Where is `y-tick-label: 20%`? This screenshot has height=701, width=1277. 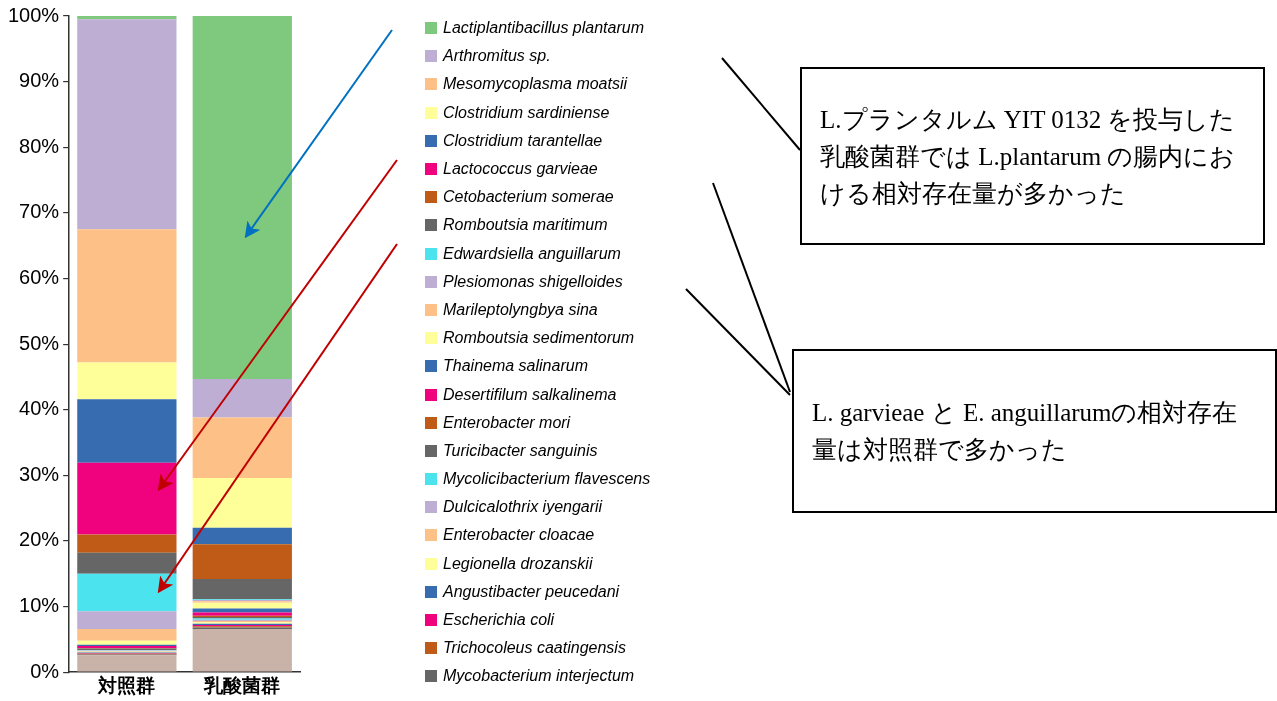 y-tick-label: 20% is located at coordinates (39, 539).